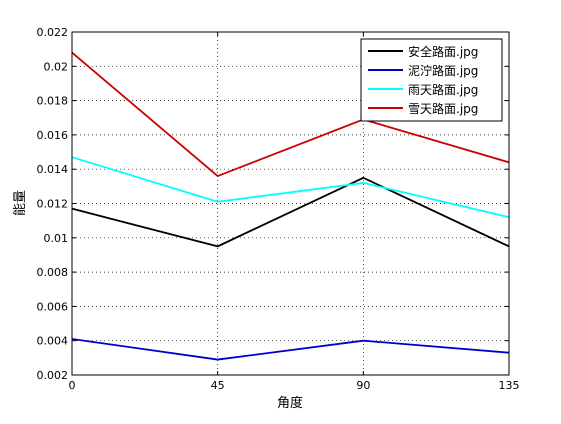 Image resolution: width=561 pixels, height=424 pixels. Describe the element at coordinates (53, 135) in the screenshot. I see `y-tick-label: 0.016` at that location.